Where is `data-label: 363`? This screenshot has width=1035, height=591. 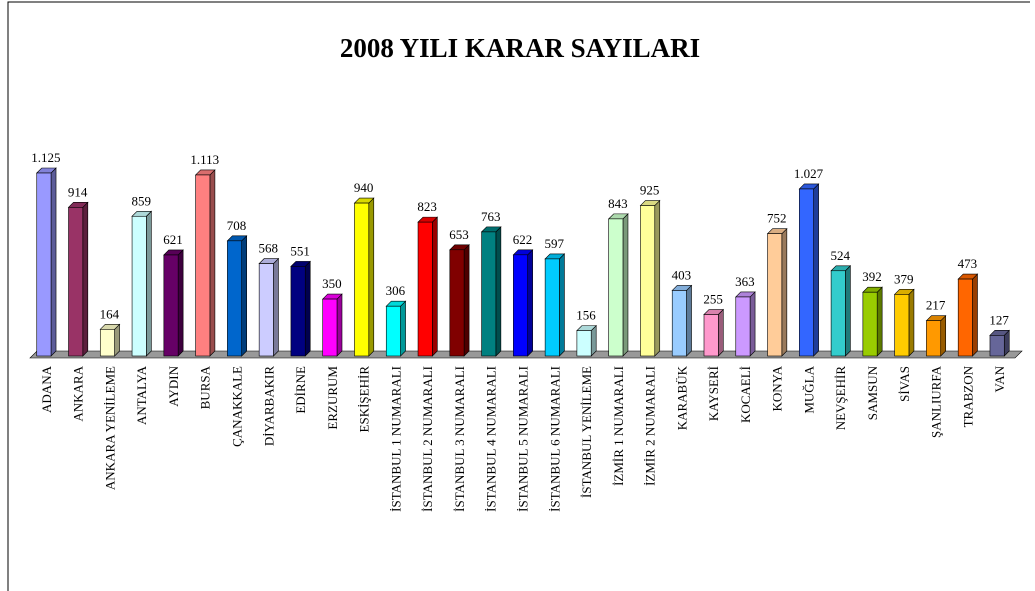
data-label: 363 is located at coordinates (745, 281).